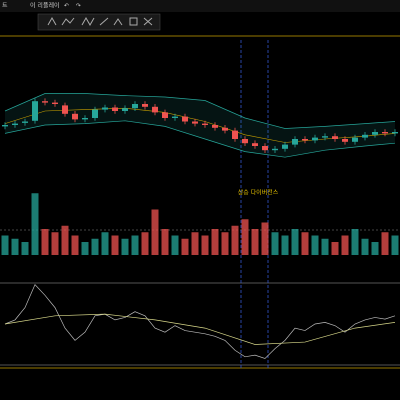 This screenshot has height=400, width=400. Describe the element at coordinates (78, 6) in the screenshot. I see `redo: ↷` at that location.